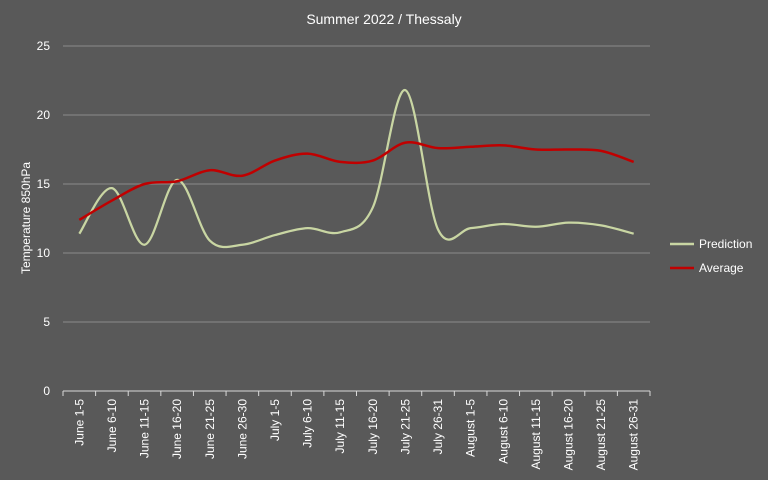  What do you see at coordinates (44, 115) in the screenshot?
I see `y-tick-label: 20` at bounding box center [44, 115].